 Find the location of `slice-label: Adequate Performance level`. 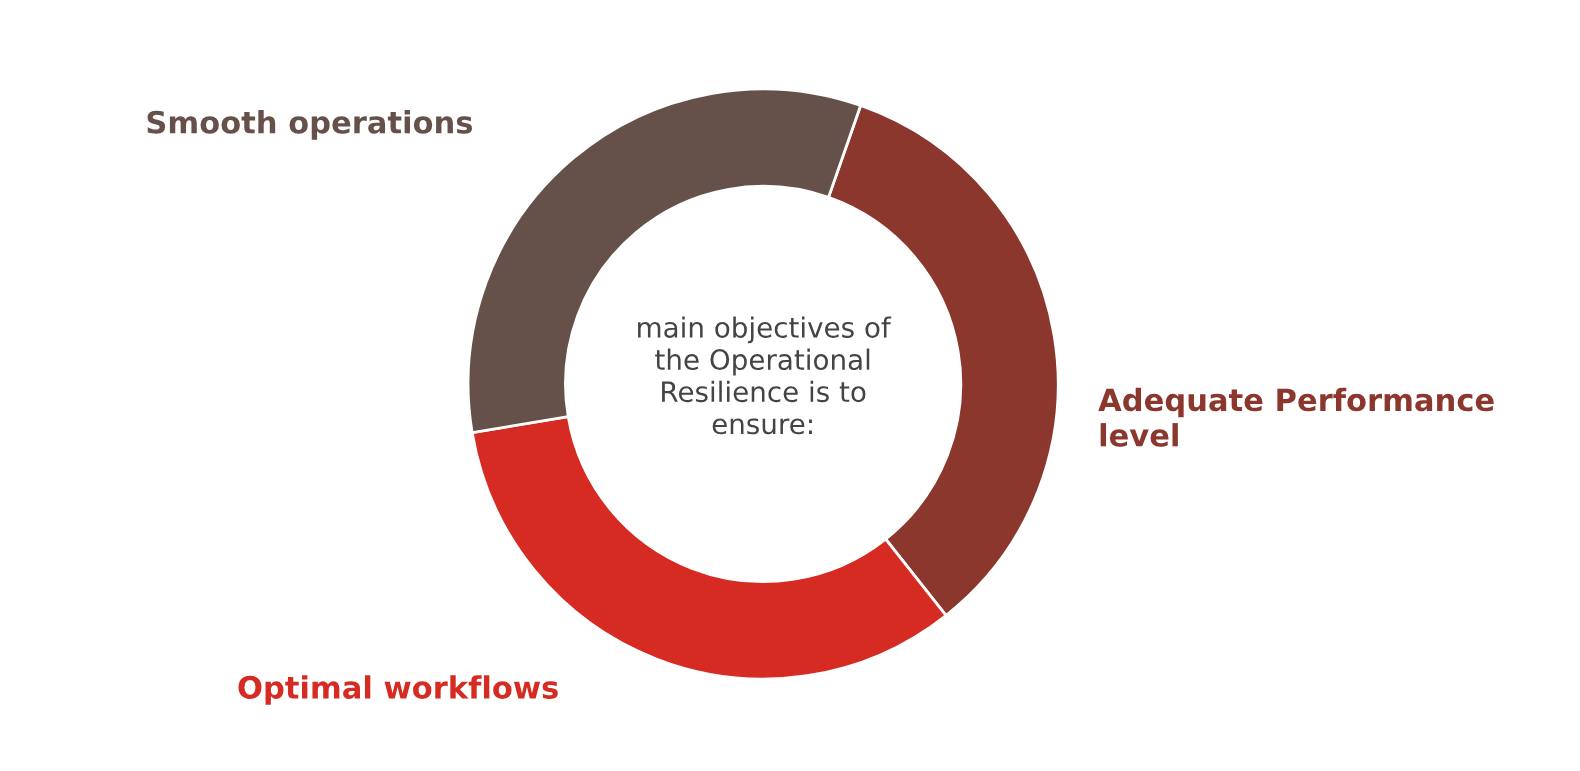

slice-label: Adequate Performance level is located at coordinates (1296, 417).